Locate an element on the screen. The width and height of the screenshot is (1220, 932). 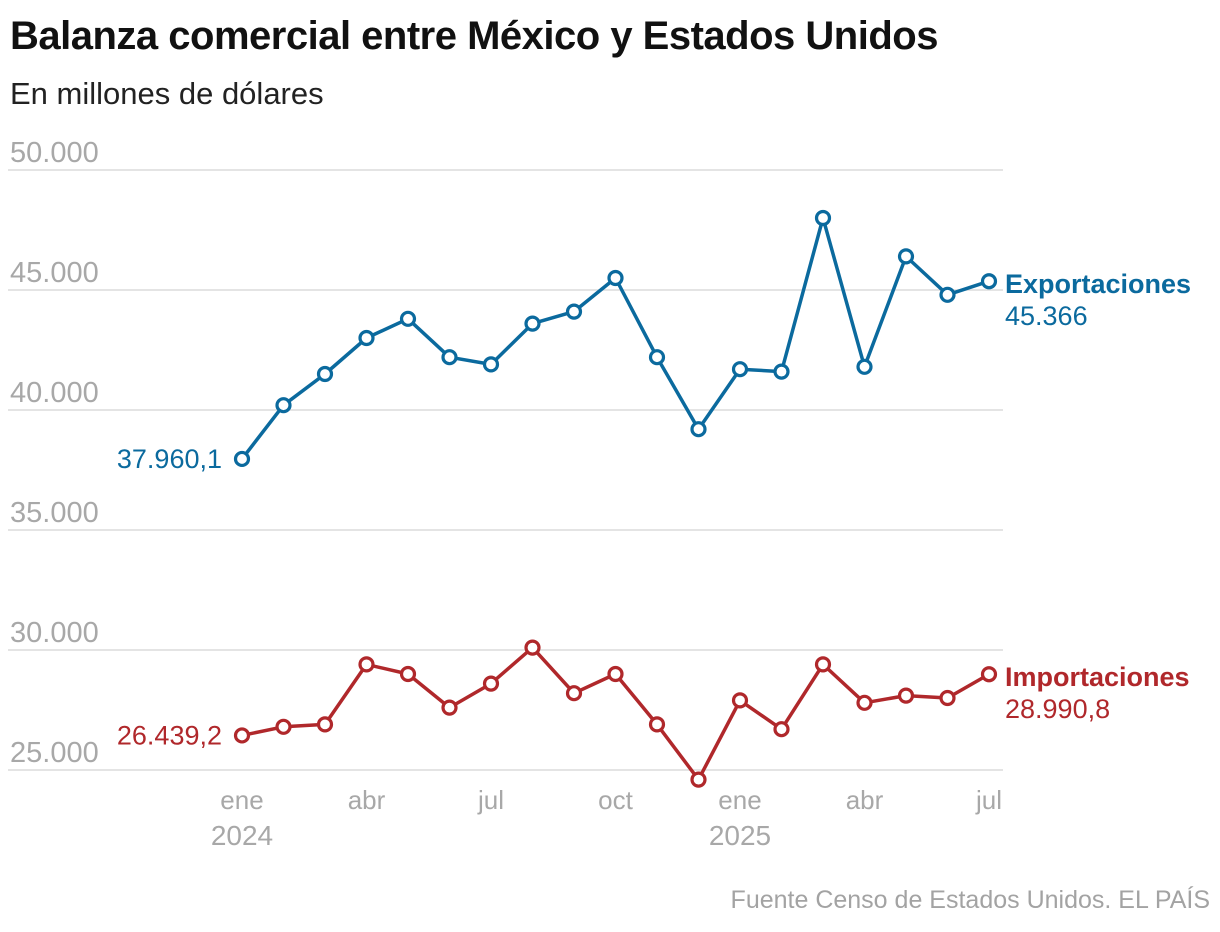
x-axis-ticks: ene 2024 abr jul oct ene 2025 abr jul is located at coordinates (606, 818).